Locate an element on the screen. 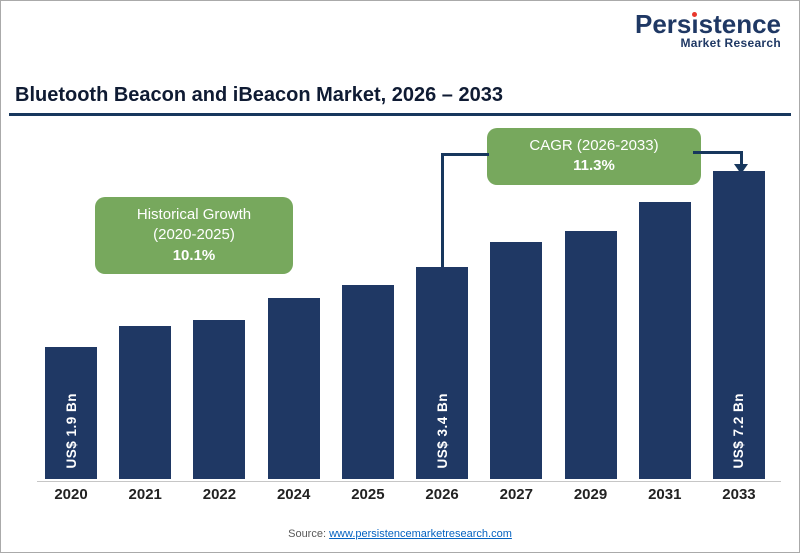 Image resolution: width=800 pixels, height=553 pixels. x-axis-label: 2033 is located at coordinates (739, 494).